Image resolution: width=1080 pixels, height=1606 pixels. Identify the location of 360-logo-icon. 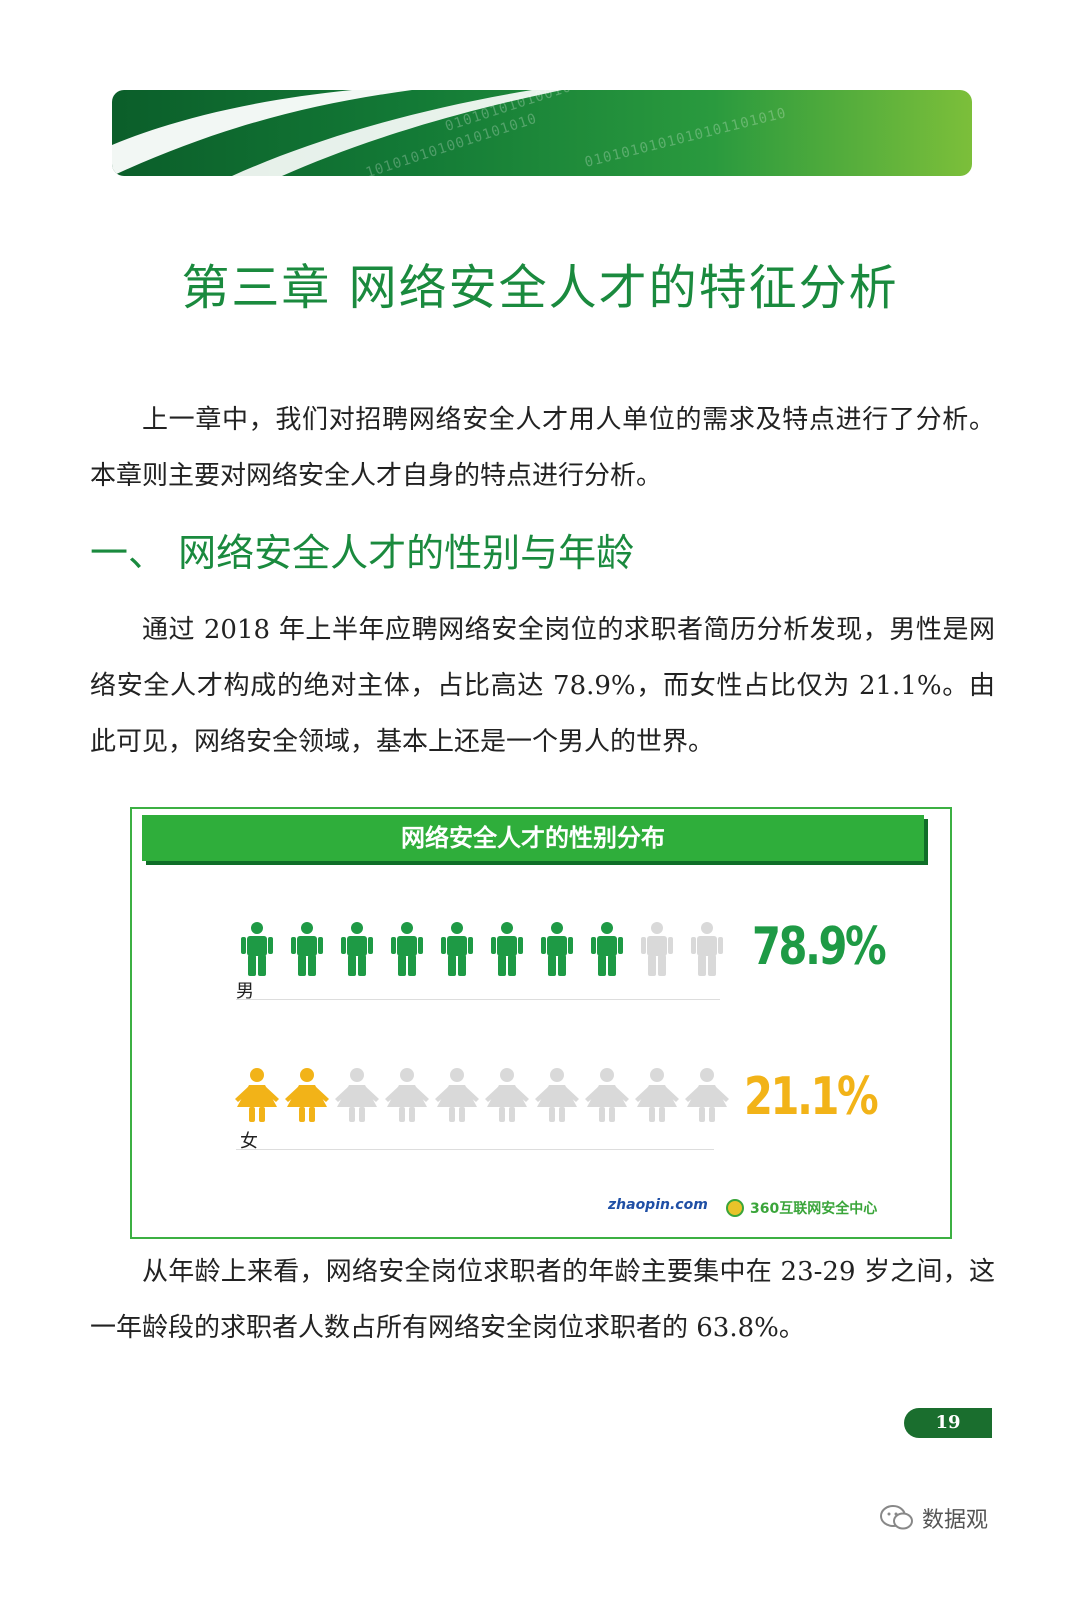
(735, 1208).